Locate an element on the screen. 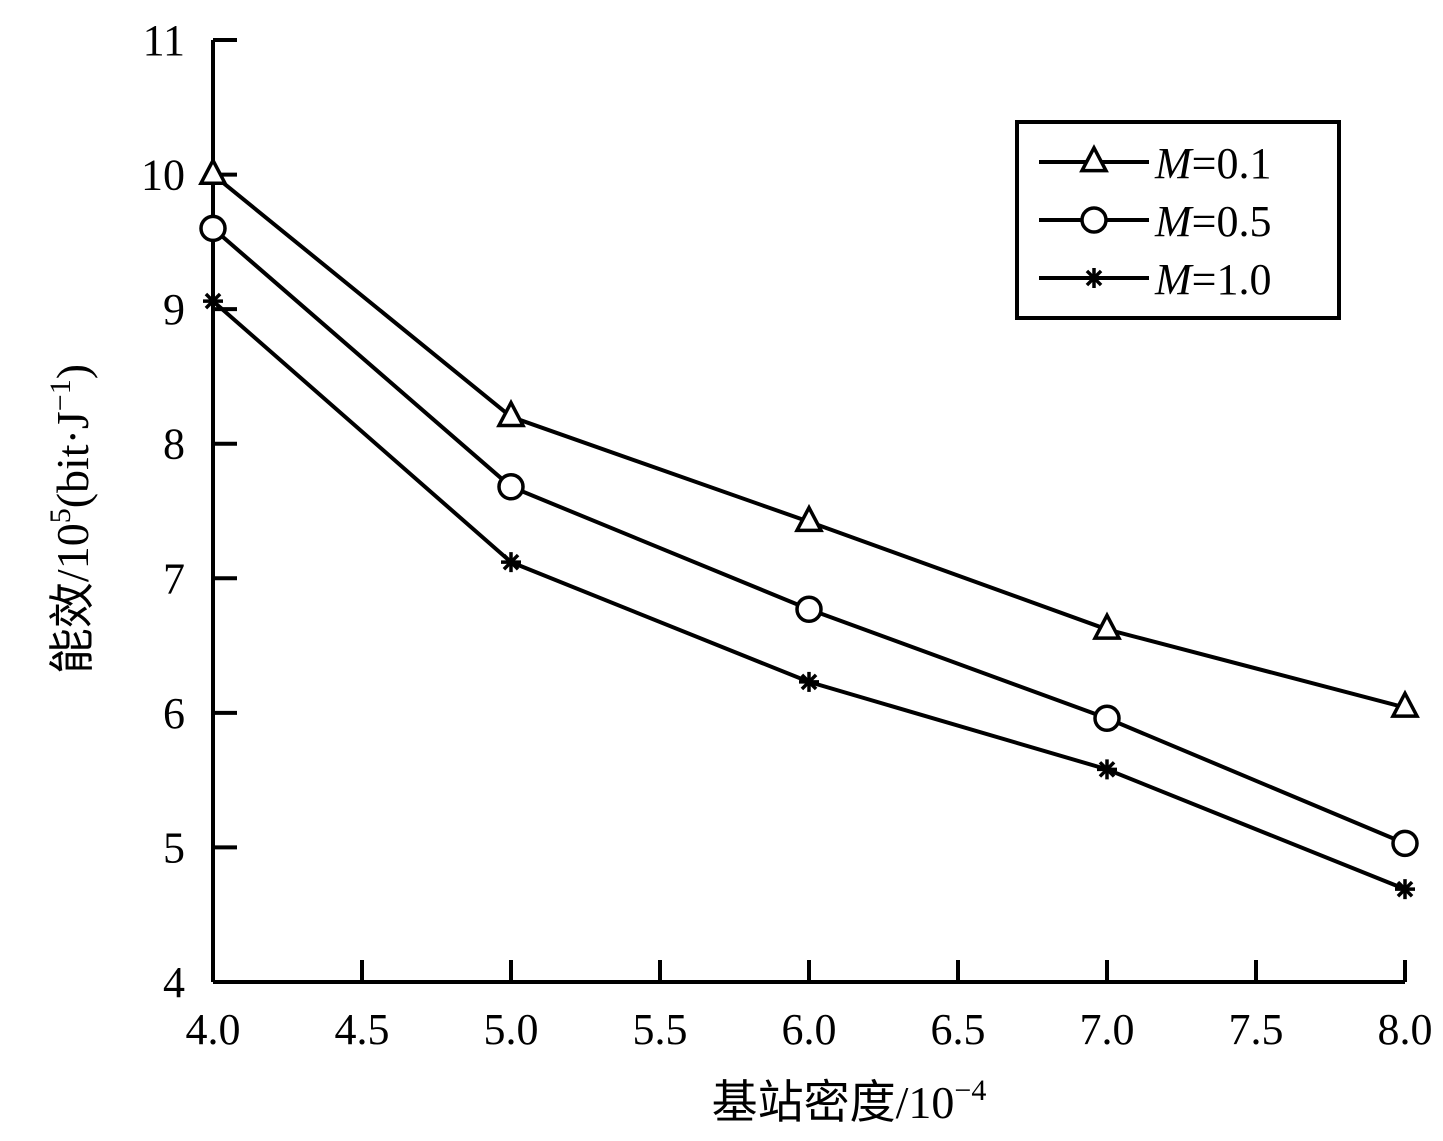 The image size is (1443, 1141). x-tick-label: 7.0 is located at coordinates (1107, 1029).